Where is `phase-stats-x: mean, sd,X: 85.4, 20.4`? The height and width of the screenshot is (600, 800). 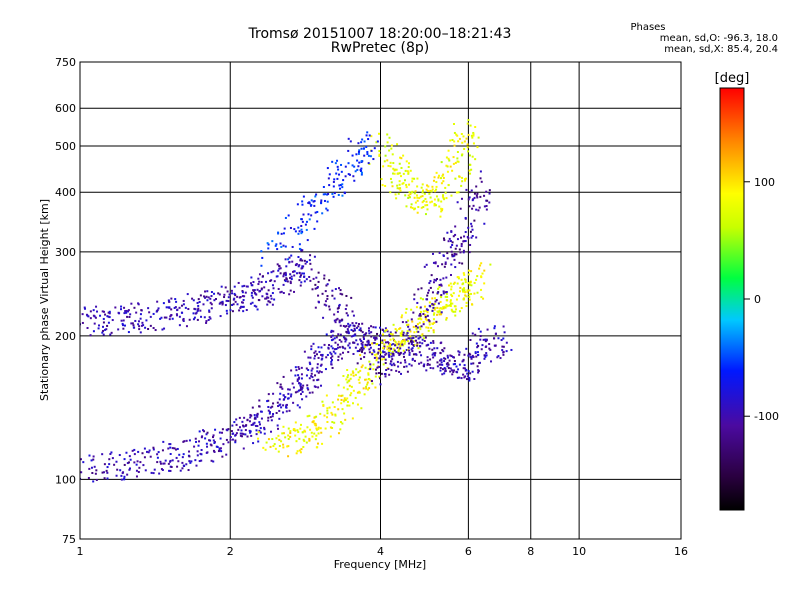
phase-stats-x: mean, sd,X: 85.4, 20.4 is located at coordinates (721, 49).